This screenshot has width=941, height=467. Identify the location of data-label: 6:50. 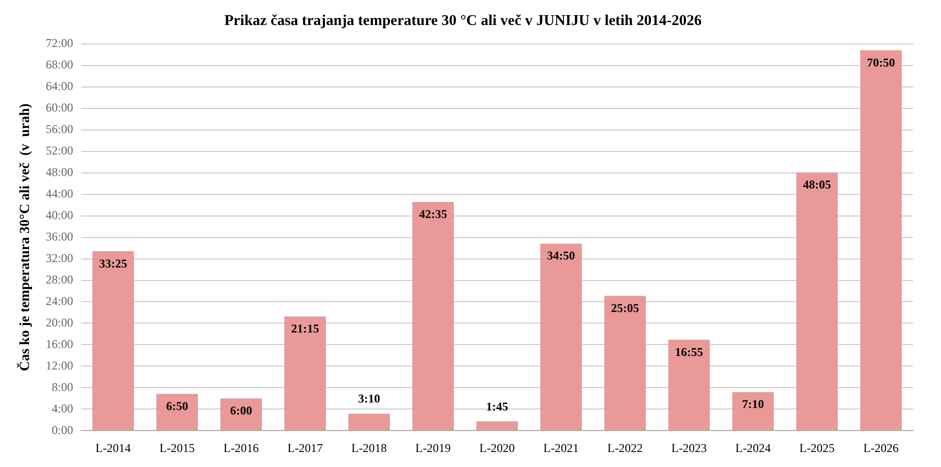
(177, 406).